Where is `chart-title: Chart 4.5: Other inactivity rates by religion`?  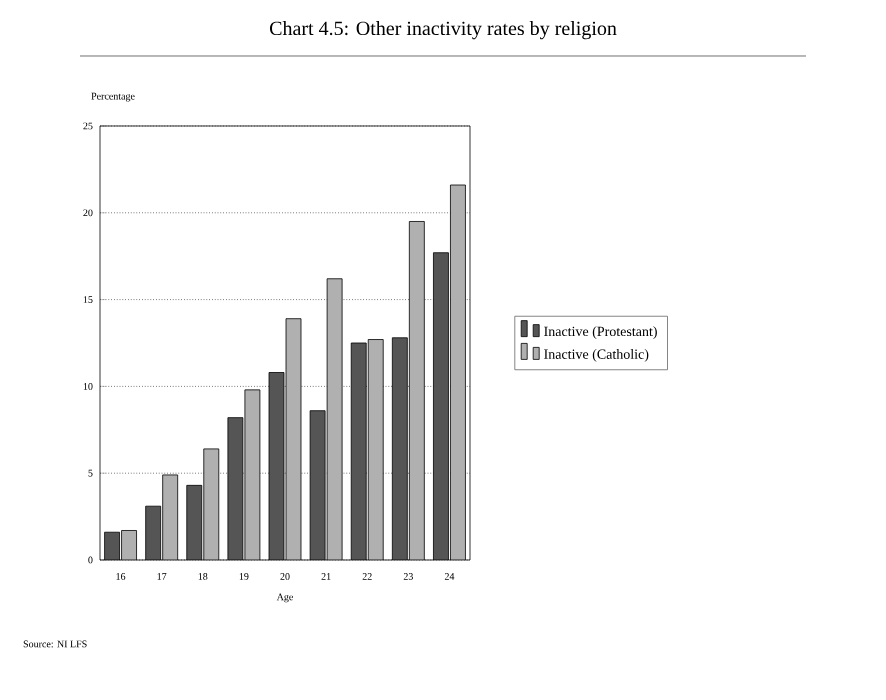 chart-title: Chart 4.5: Other inactivity rates by religion is located at coordinates (443, 30).